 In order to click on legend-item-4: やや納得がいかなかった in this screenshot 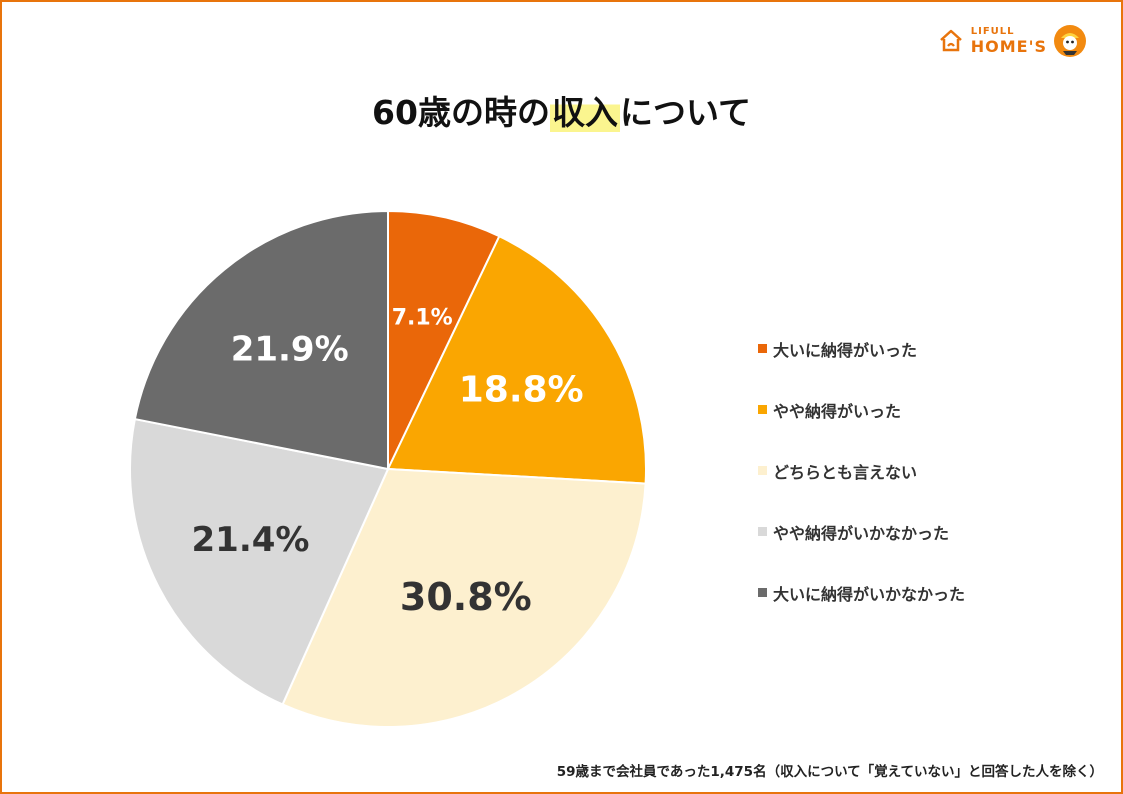, I will do `click(918, 531)`.